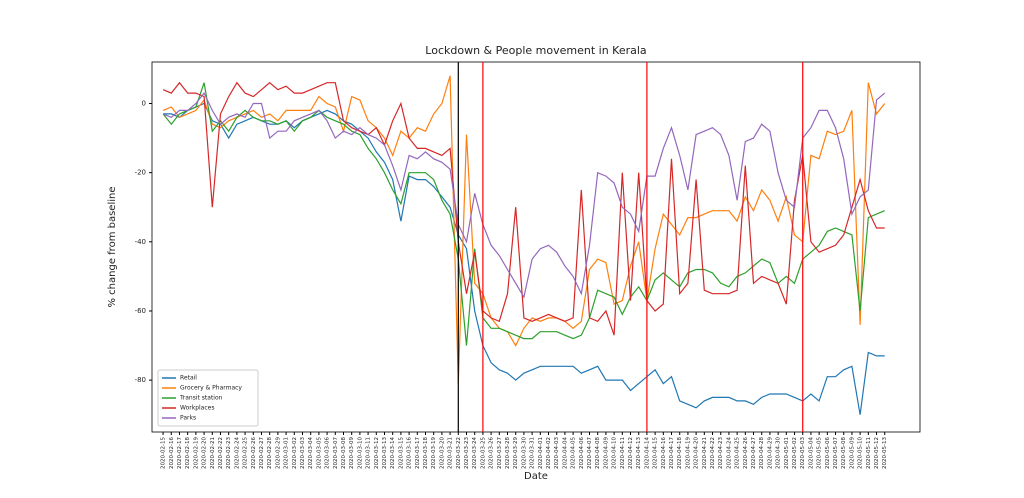  What do you see at coordinates (336, 453) in the screenshot?
I see `x-tick-label: 2020-03-07` at bounding box center [336, 453].